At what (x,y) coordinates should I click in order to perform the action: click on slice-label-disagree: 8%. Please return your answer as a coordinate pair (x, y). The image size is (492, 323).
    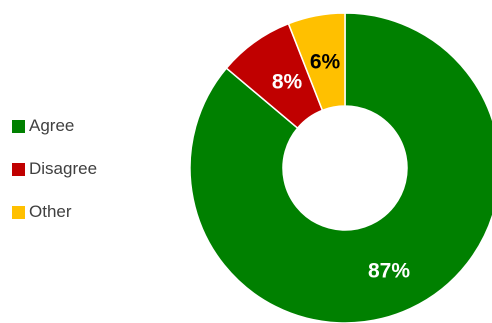
    Looking at the image, I should click on (287, 82).